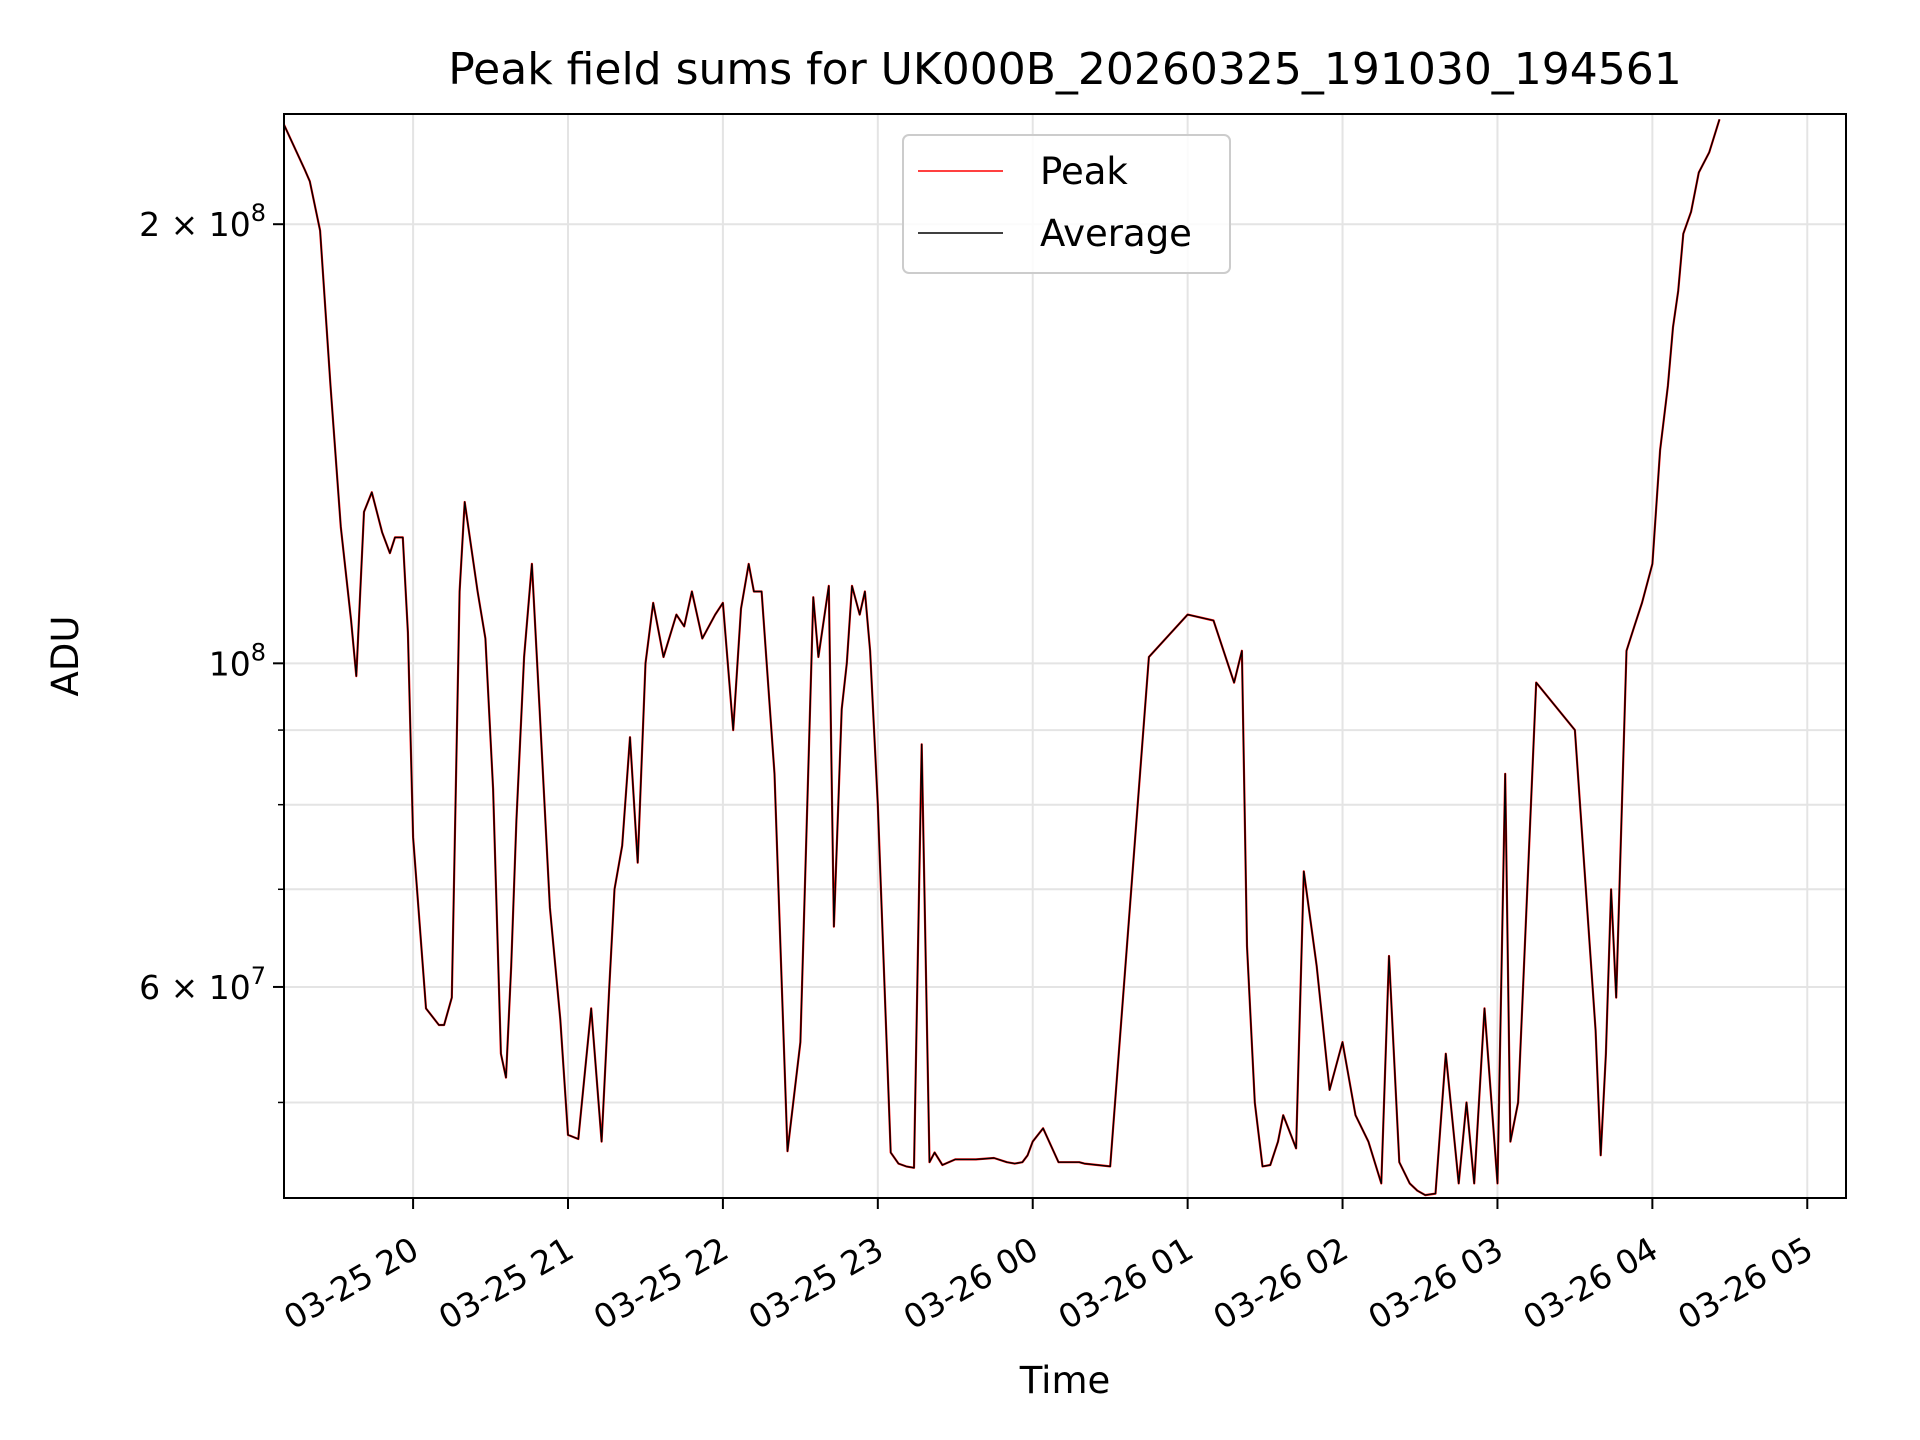 Image resolution: width=1920 pixels, height=1440 pixels. What do you see at coordinates (1116, 233) in the screenshot?
I see `legend-label-average: Average` at bounding box center [1116, 233].